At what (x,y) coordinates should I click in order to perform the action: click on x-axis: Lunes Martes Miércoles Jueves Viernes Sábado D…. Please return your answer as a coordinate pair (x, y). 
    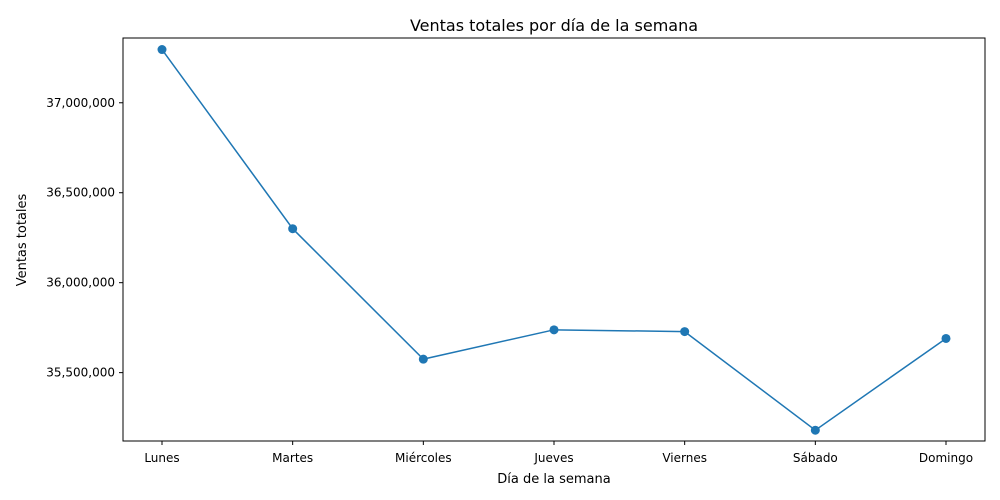
    Looking at the image, I should click on (558, 453).